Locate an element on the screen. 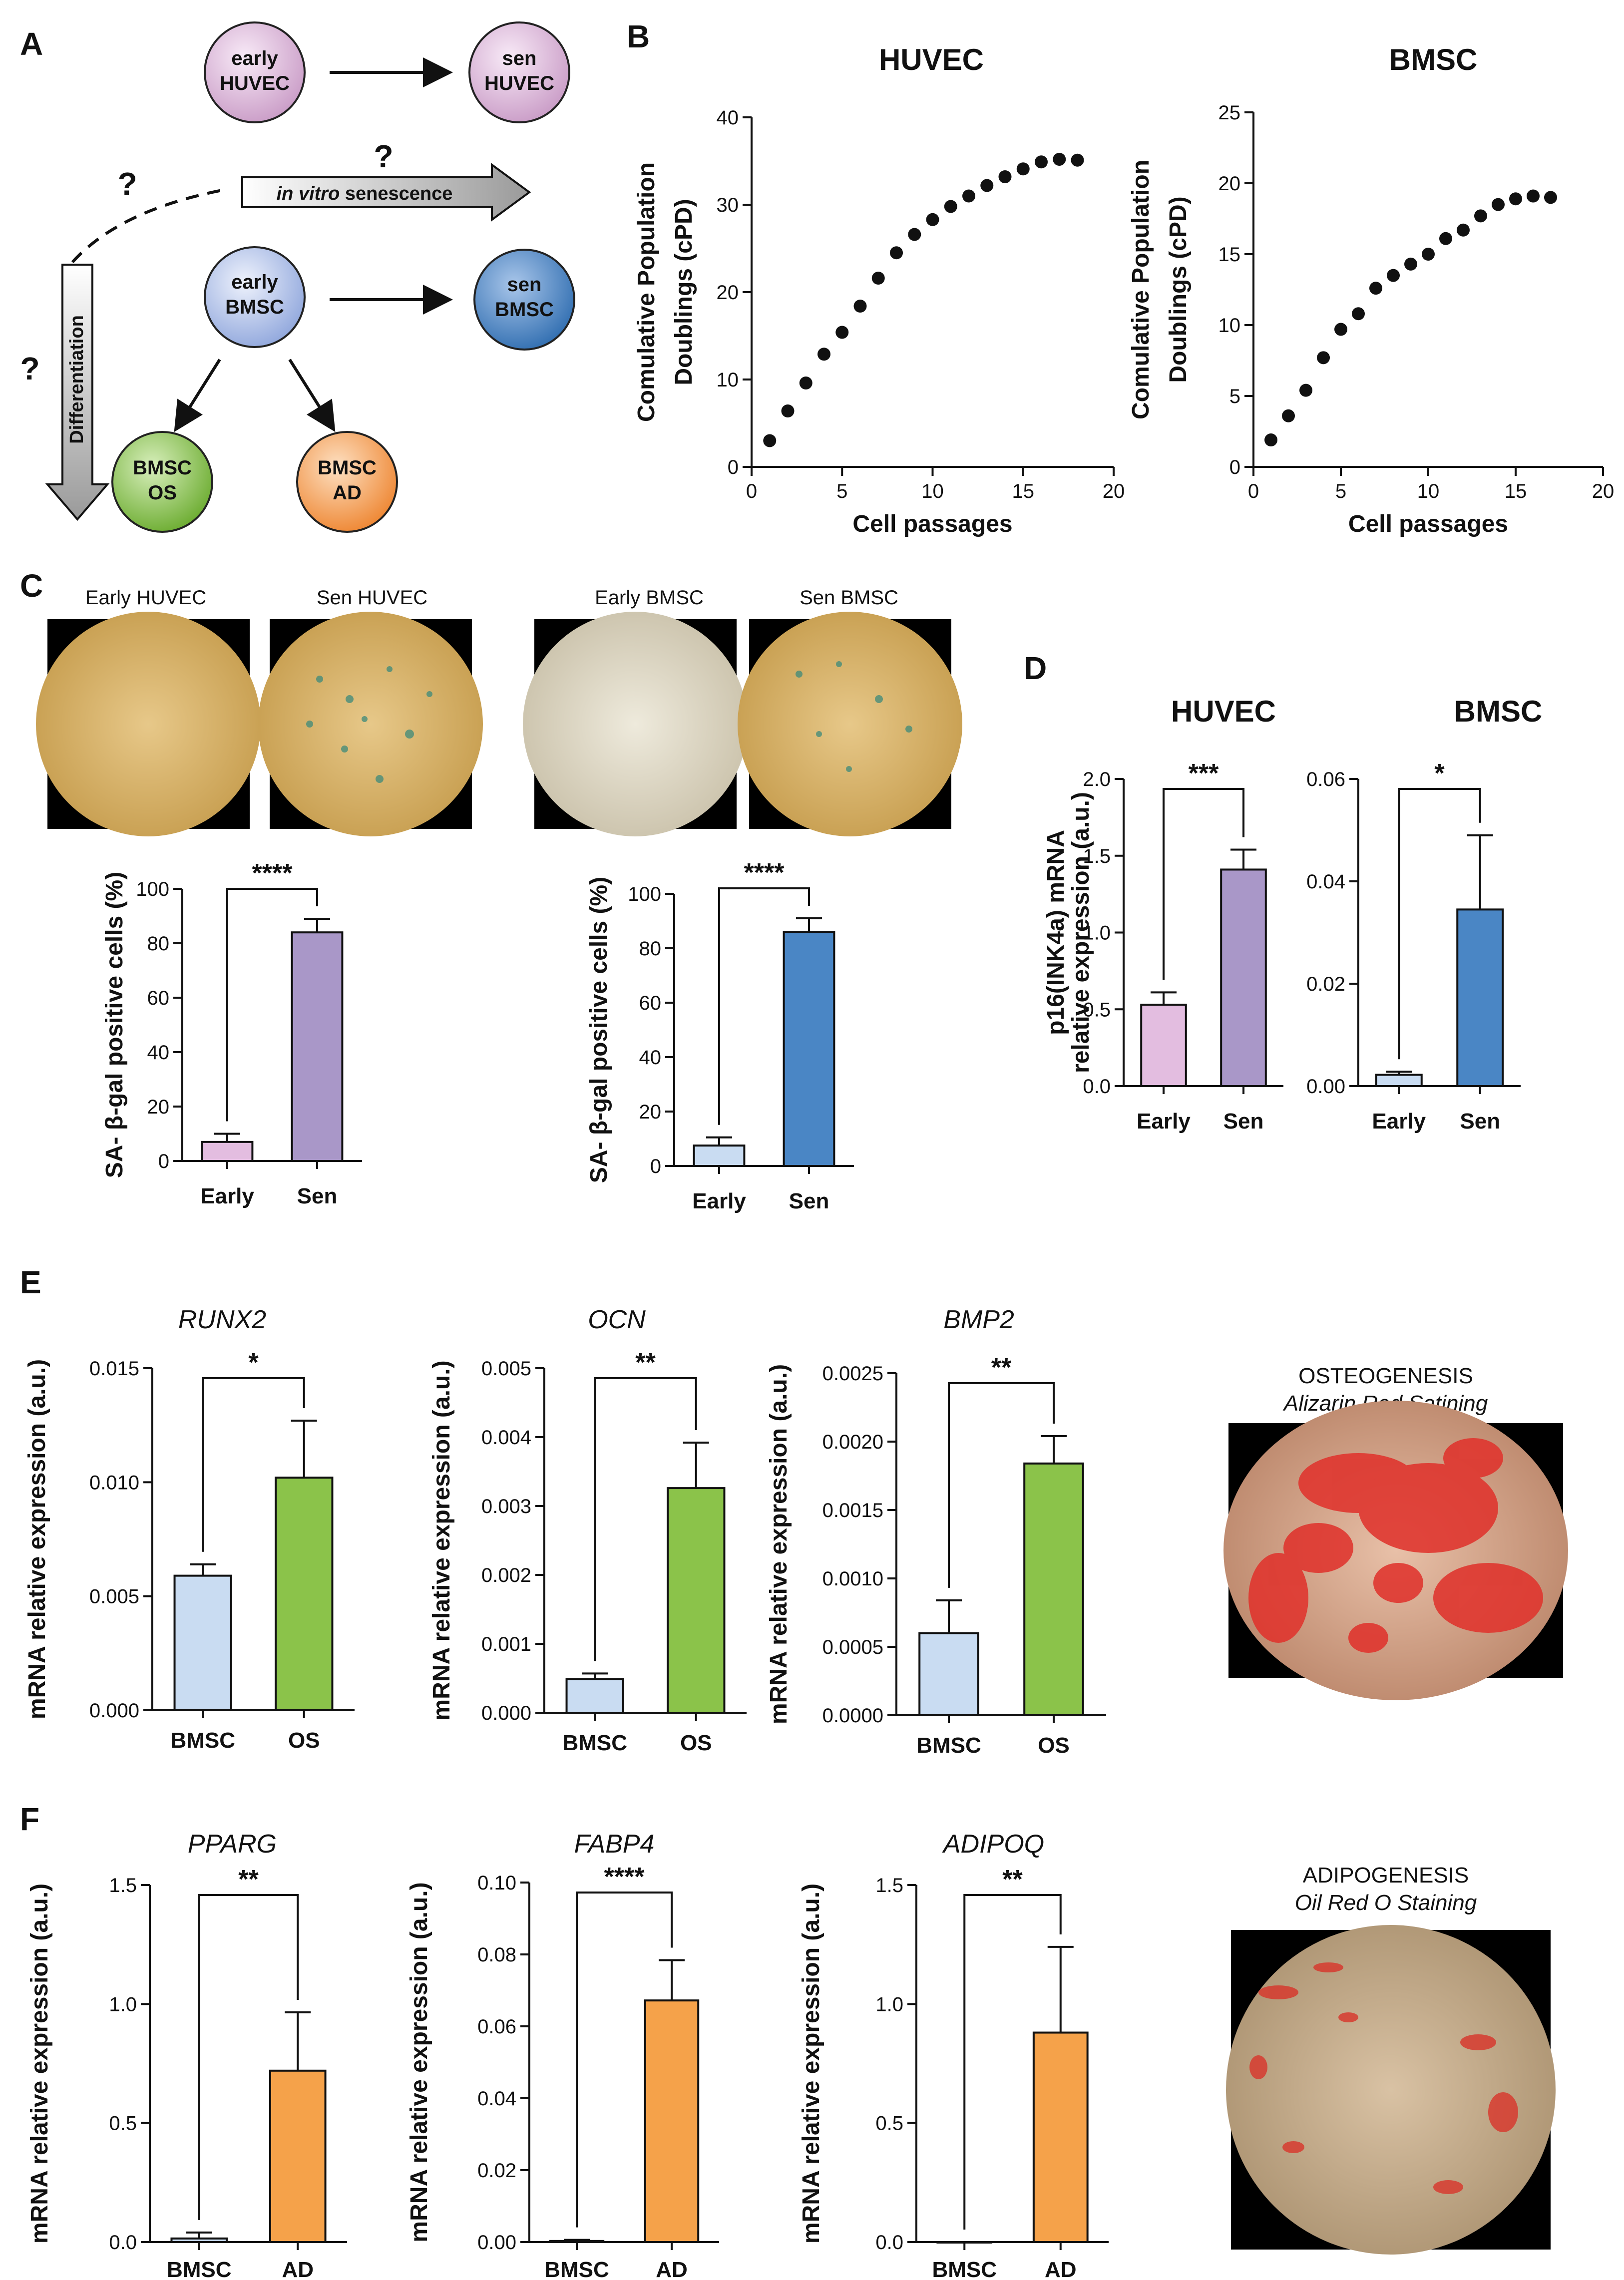 Image resolution: width=1624 pixels, height=2280 pixels. x-category-label: Sen is located at coordinates (1480, 1121).